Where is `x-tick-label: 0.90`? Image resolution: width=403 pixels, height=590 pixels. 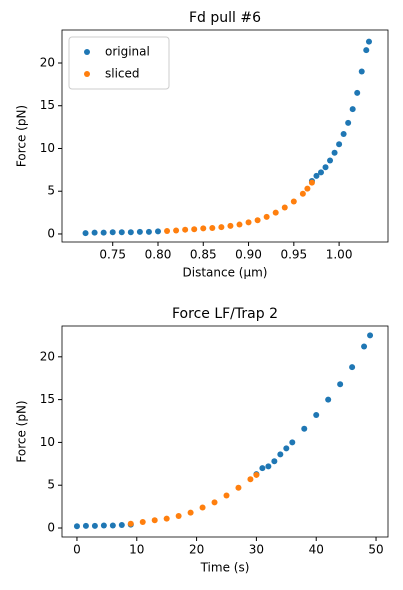 x-tick-label: 0.90 is located at coordinates (248, 255).